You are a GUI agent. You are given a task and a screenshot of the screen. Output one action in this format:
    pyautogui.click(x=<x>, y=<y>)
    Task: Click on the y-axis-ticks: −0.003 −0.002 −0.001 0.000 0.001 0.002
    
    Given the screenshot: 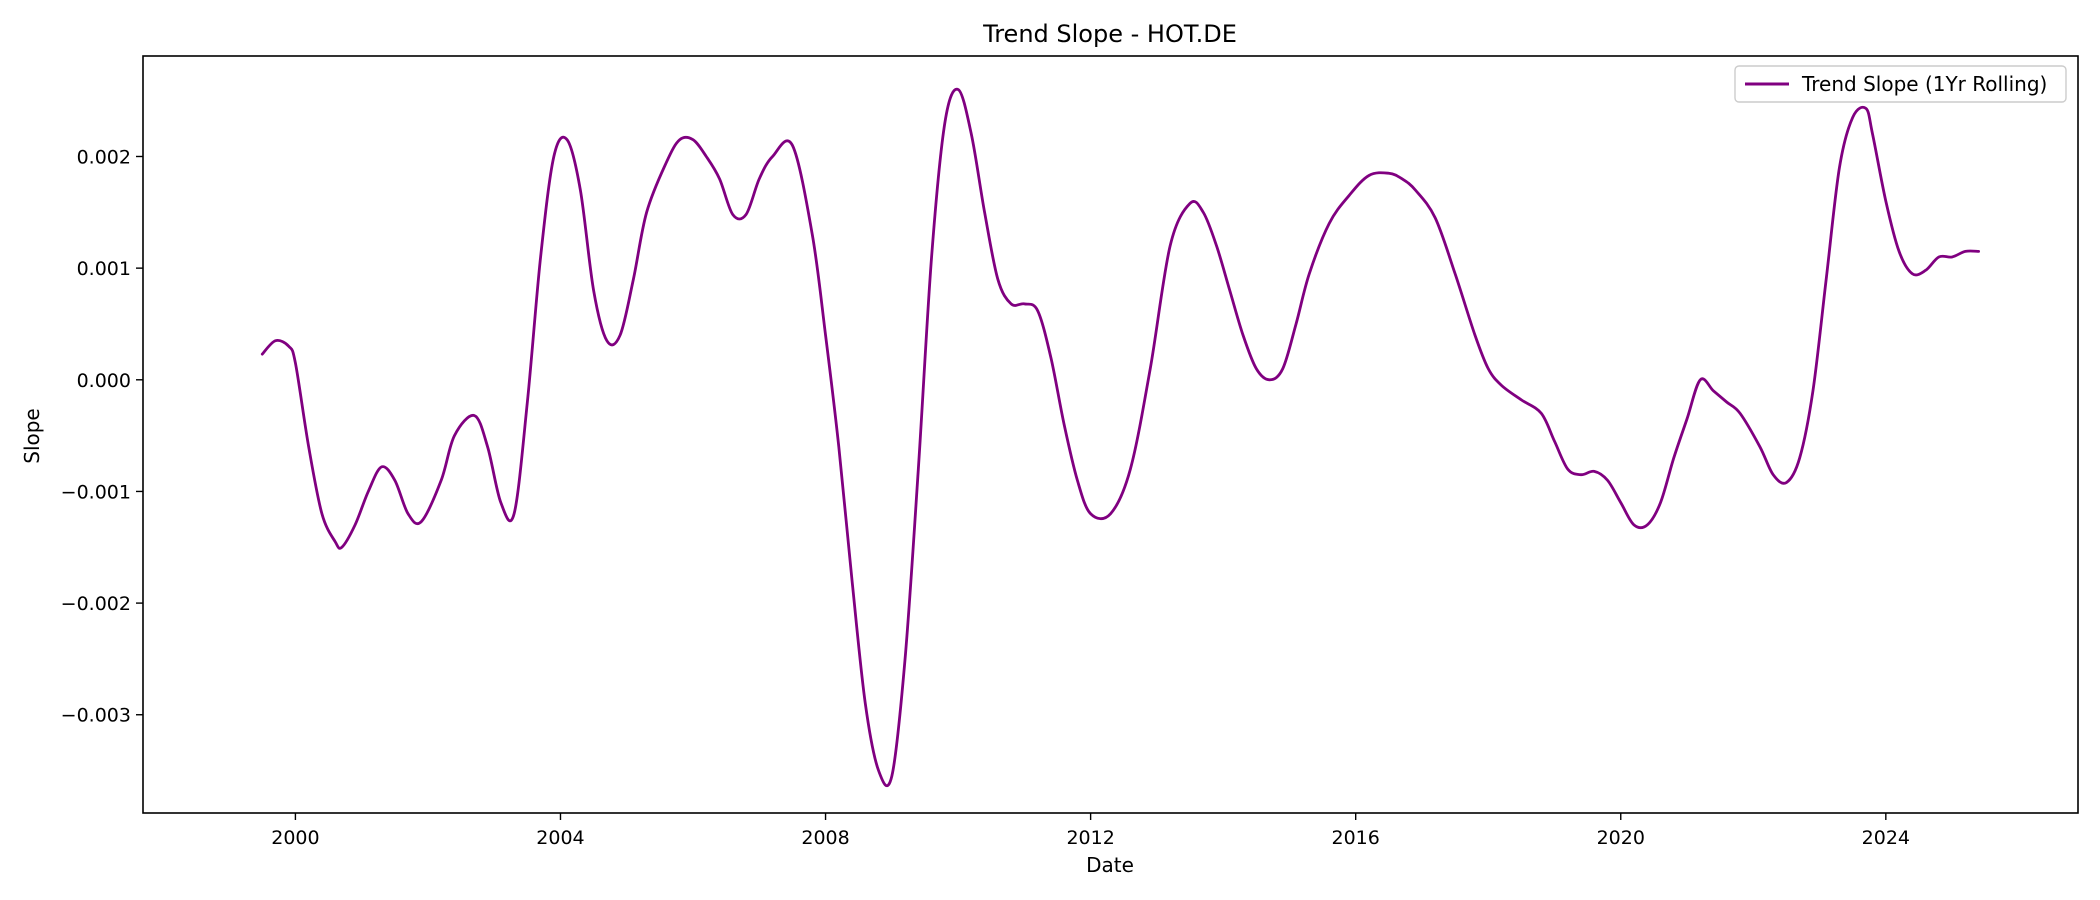 What is the action you would take?
    pyautogui.click(x=102, y=436)
    